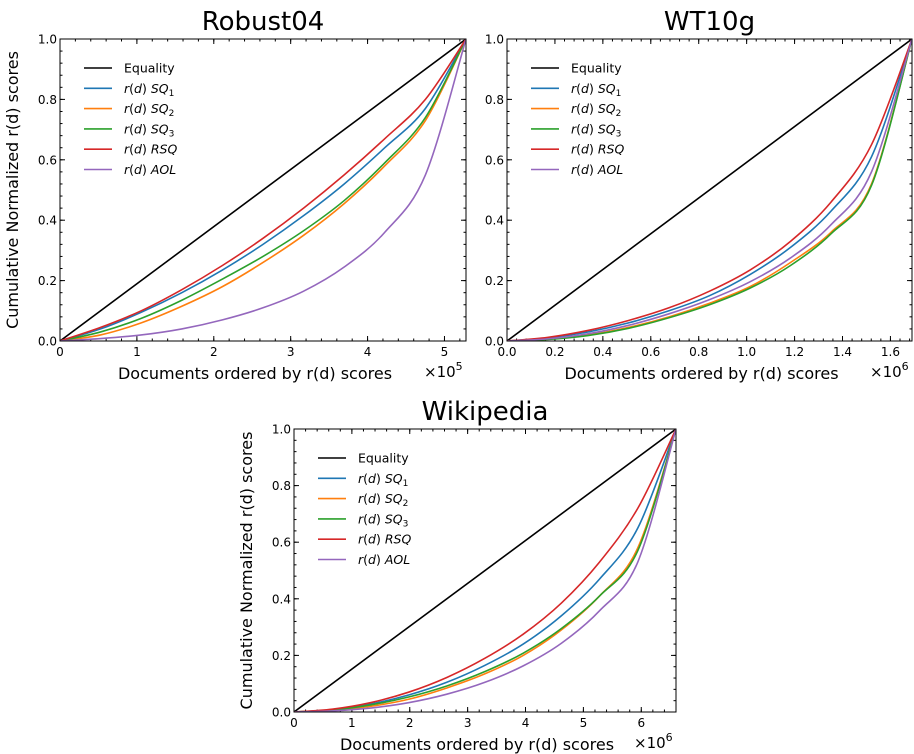  I want to click on x-tick-label: 0.8, so click(698, 352).